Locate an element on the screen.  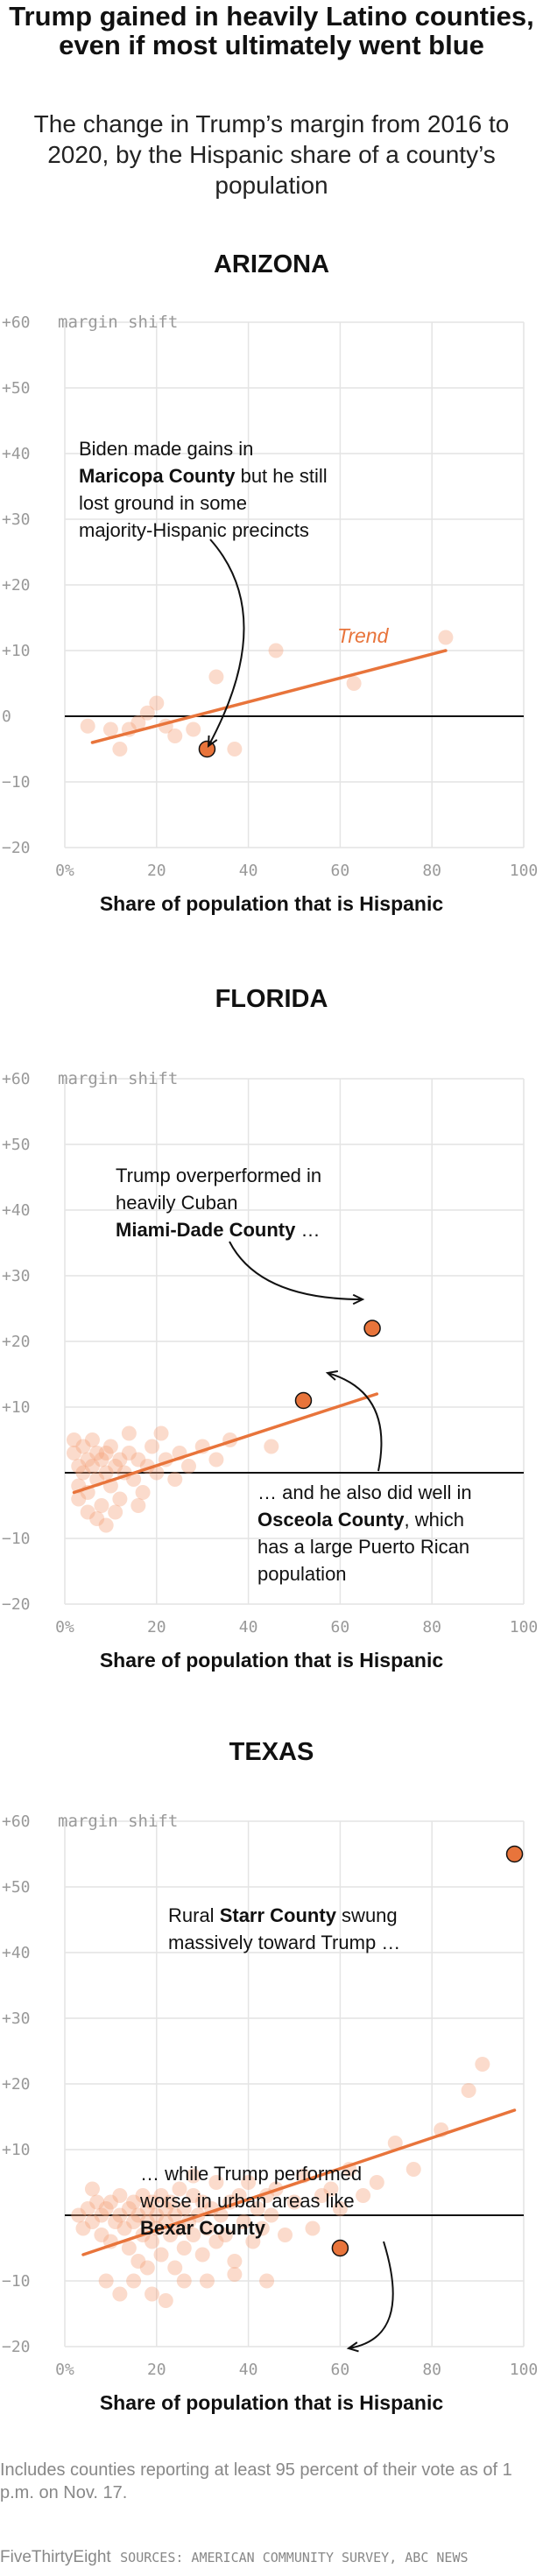
annotation-text-run: but he still is located at coordinates (281, 476).